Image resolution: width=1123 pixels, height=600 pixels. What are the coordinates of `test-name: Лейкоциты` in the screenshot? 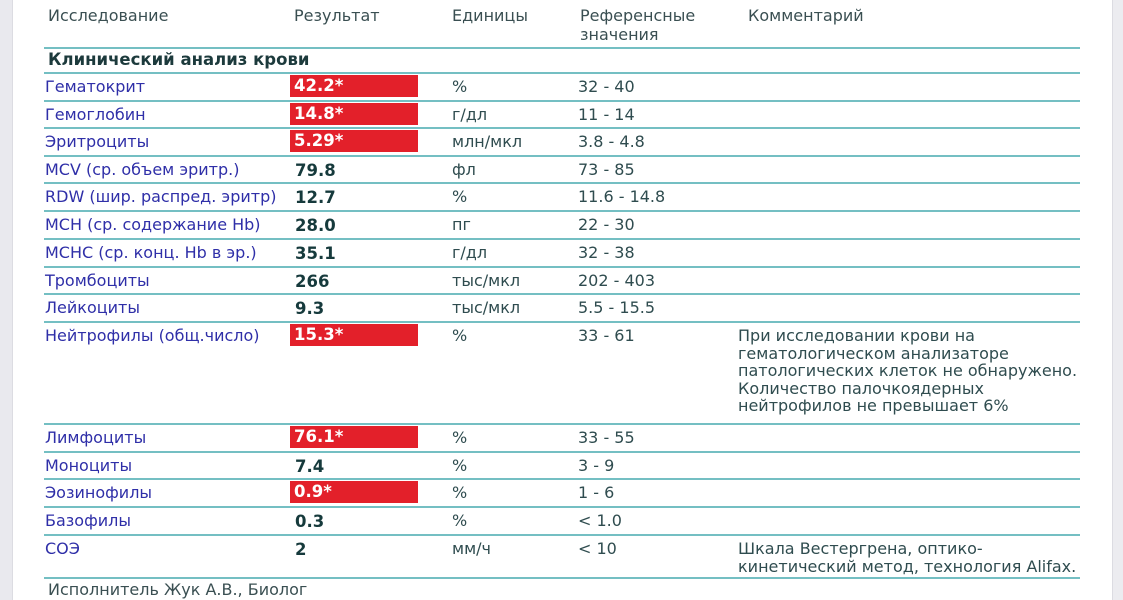 It's located at (92, 307).